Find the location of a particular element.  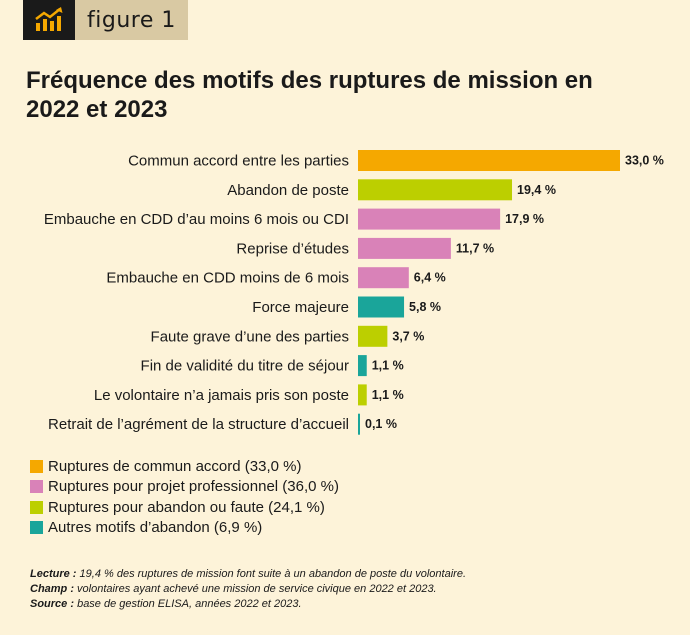

data-label: 33,0 % is located at coordinates (644, 161).